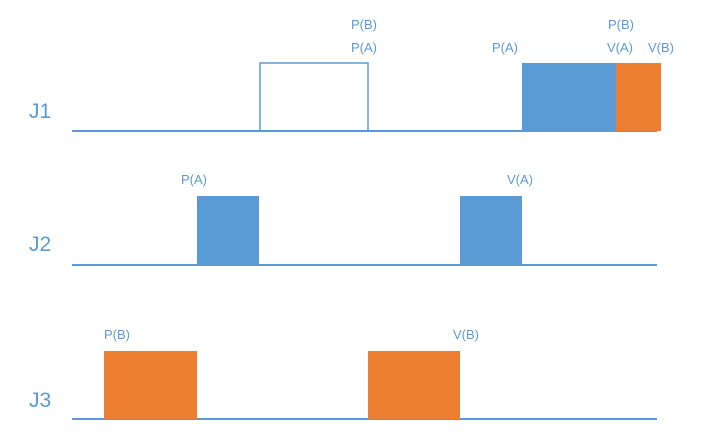 This screenshot has width=707, height=440. What do you see at coordinates (661, 47) in the screenshot?
I see `j1-annotation-v-b: V(B)` at bounding box center [661, 47].